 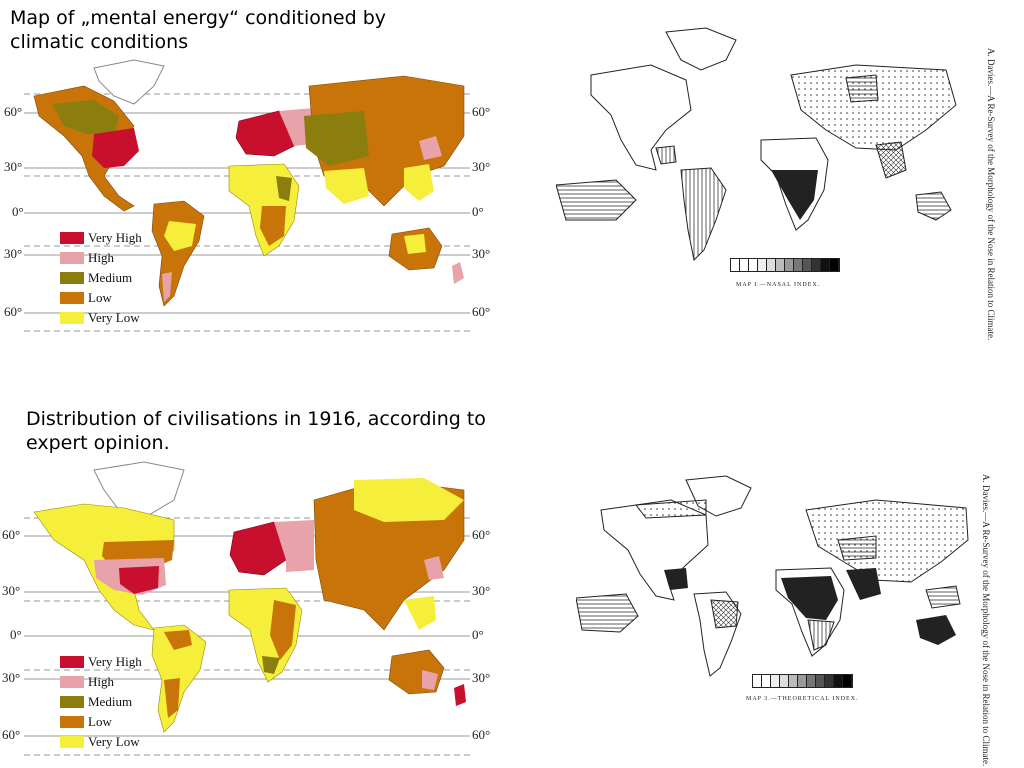 I want to click on lat-label-60s-left: 60°, so click(x=11, y=734).